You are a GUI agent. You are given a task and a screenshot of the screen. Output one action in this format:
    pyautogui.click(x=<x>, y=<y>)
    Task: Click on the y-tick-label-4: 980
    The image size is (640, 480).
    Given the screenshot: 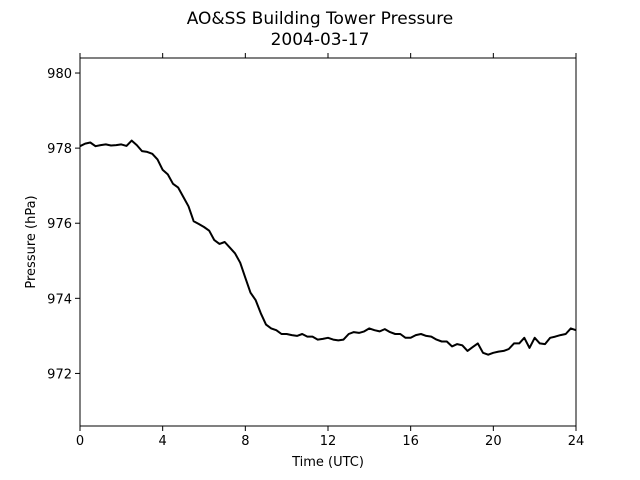 What is the action you would take?
    pyautogui.click(x=59, y=74)
    